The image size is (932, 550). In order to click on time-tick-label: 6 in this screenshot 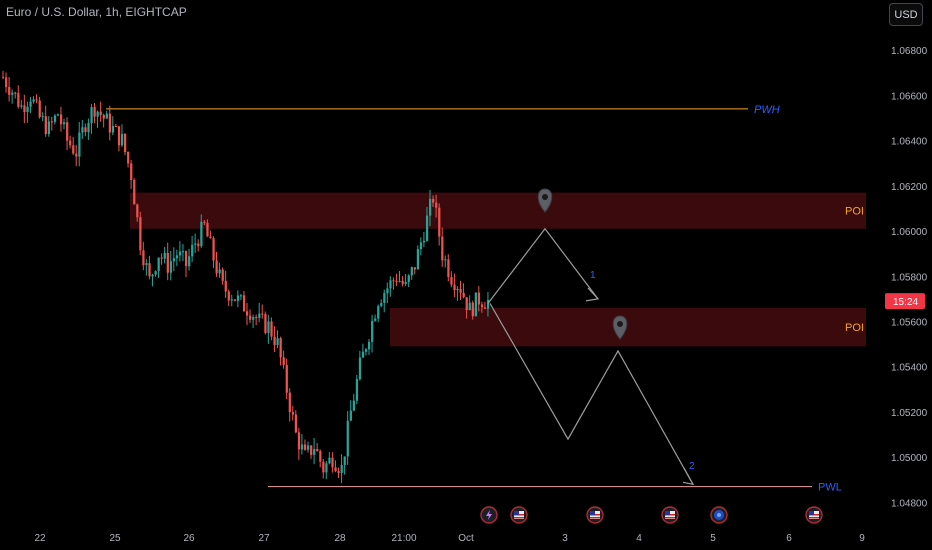, I will do `click(789, 538)`.